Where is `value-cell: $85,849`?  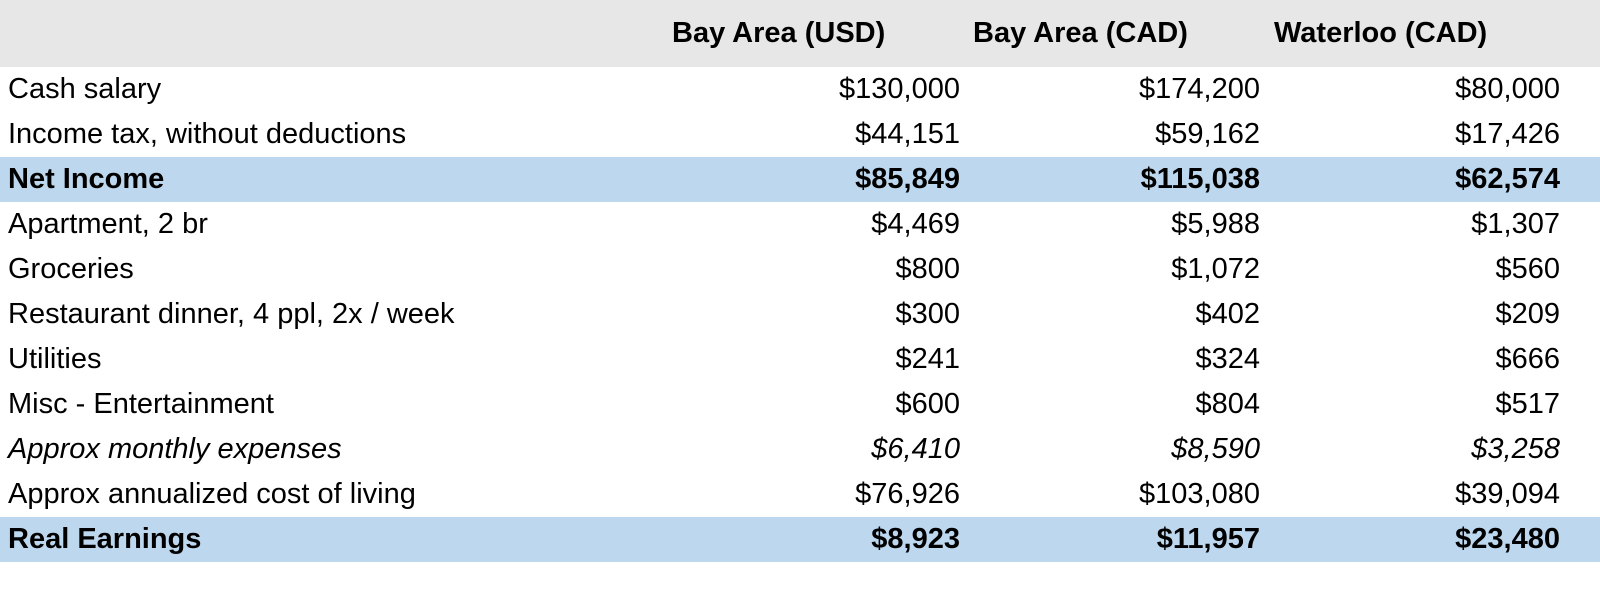 value-cell: $85,849 is located at coordinates (907, 179).